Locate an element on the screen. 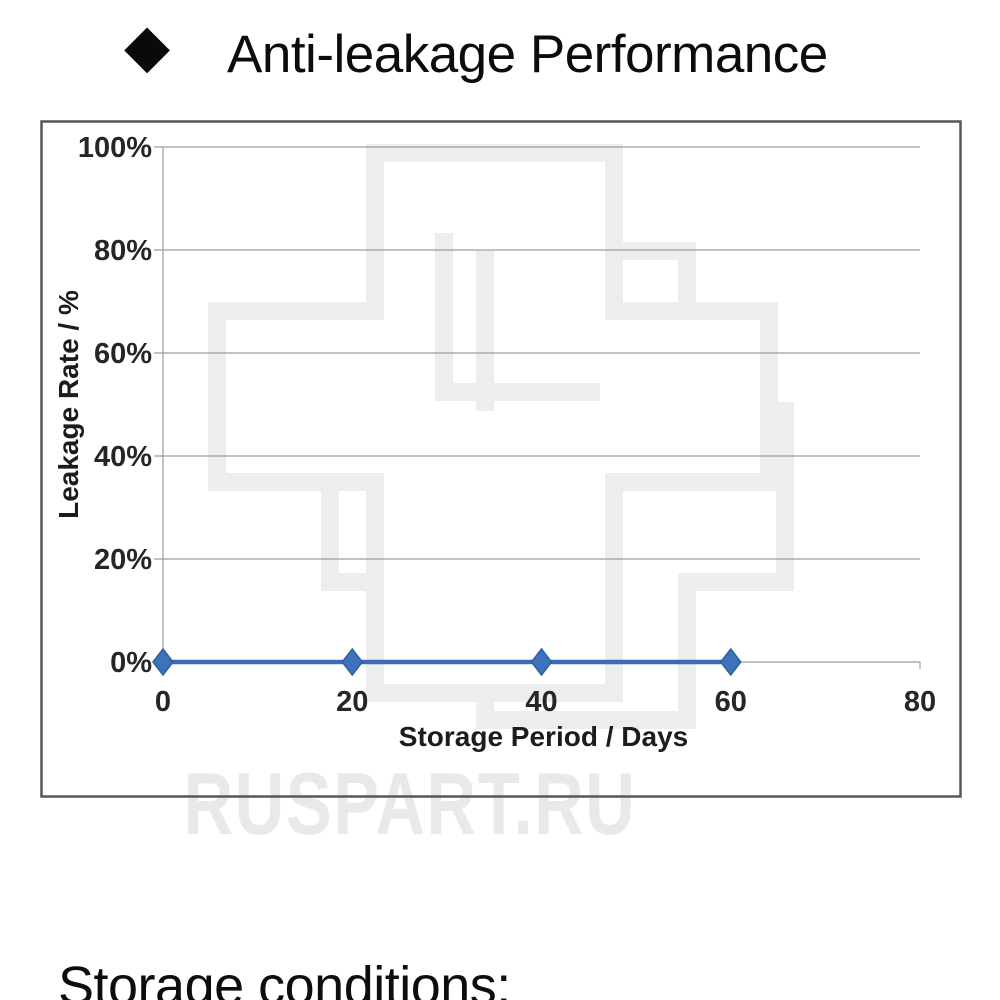  y-tick-label: 0% is located at coordinates (131, 663).